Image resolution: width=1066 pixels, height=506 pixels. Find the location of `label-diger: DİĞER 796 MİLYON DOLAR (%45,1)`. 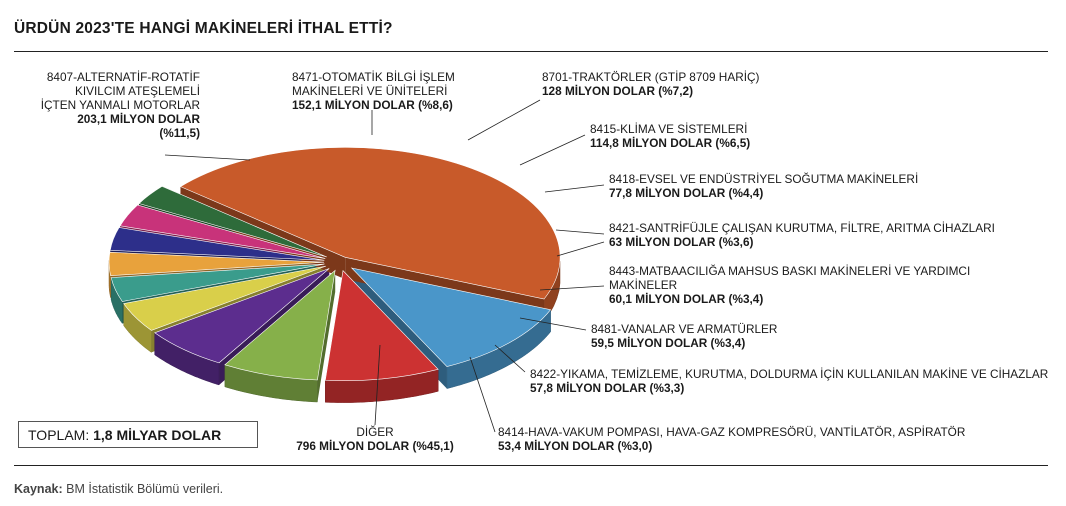

label-diger: DİĞER 796 MİLYON DOLAR (%45,1) is located at coordinates (375, 439).